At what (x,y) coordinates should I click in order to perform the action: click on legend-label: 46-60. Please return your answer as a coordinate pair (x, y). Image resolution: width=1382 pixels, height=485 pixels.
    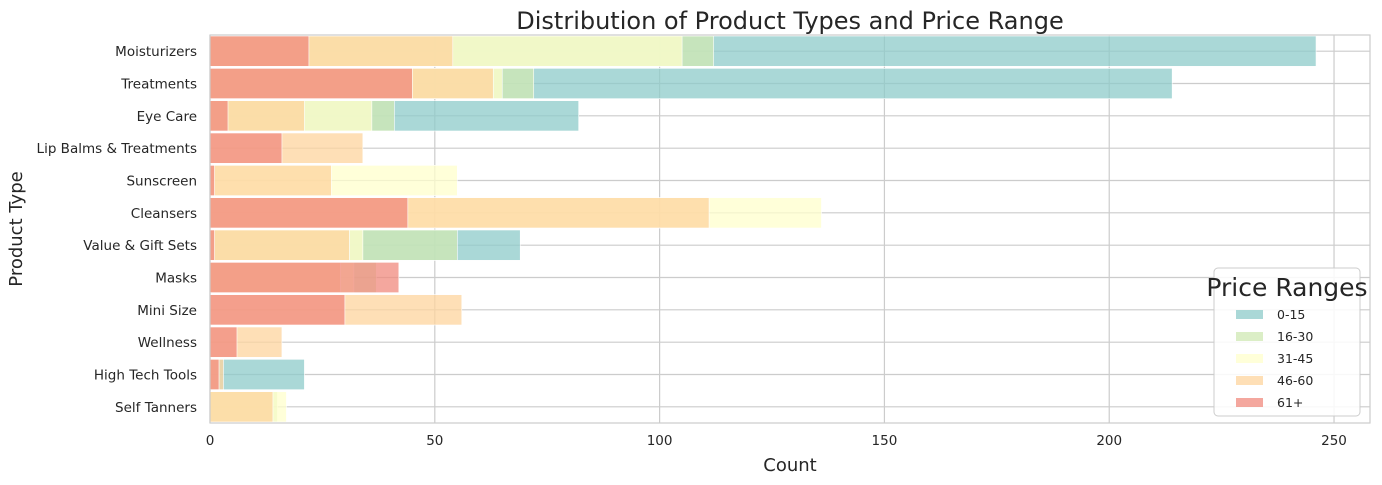
    Looking at the image, I should click on (1295, 380).